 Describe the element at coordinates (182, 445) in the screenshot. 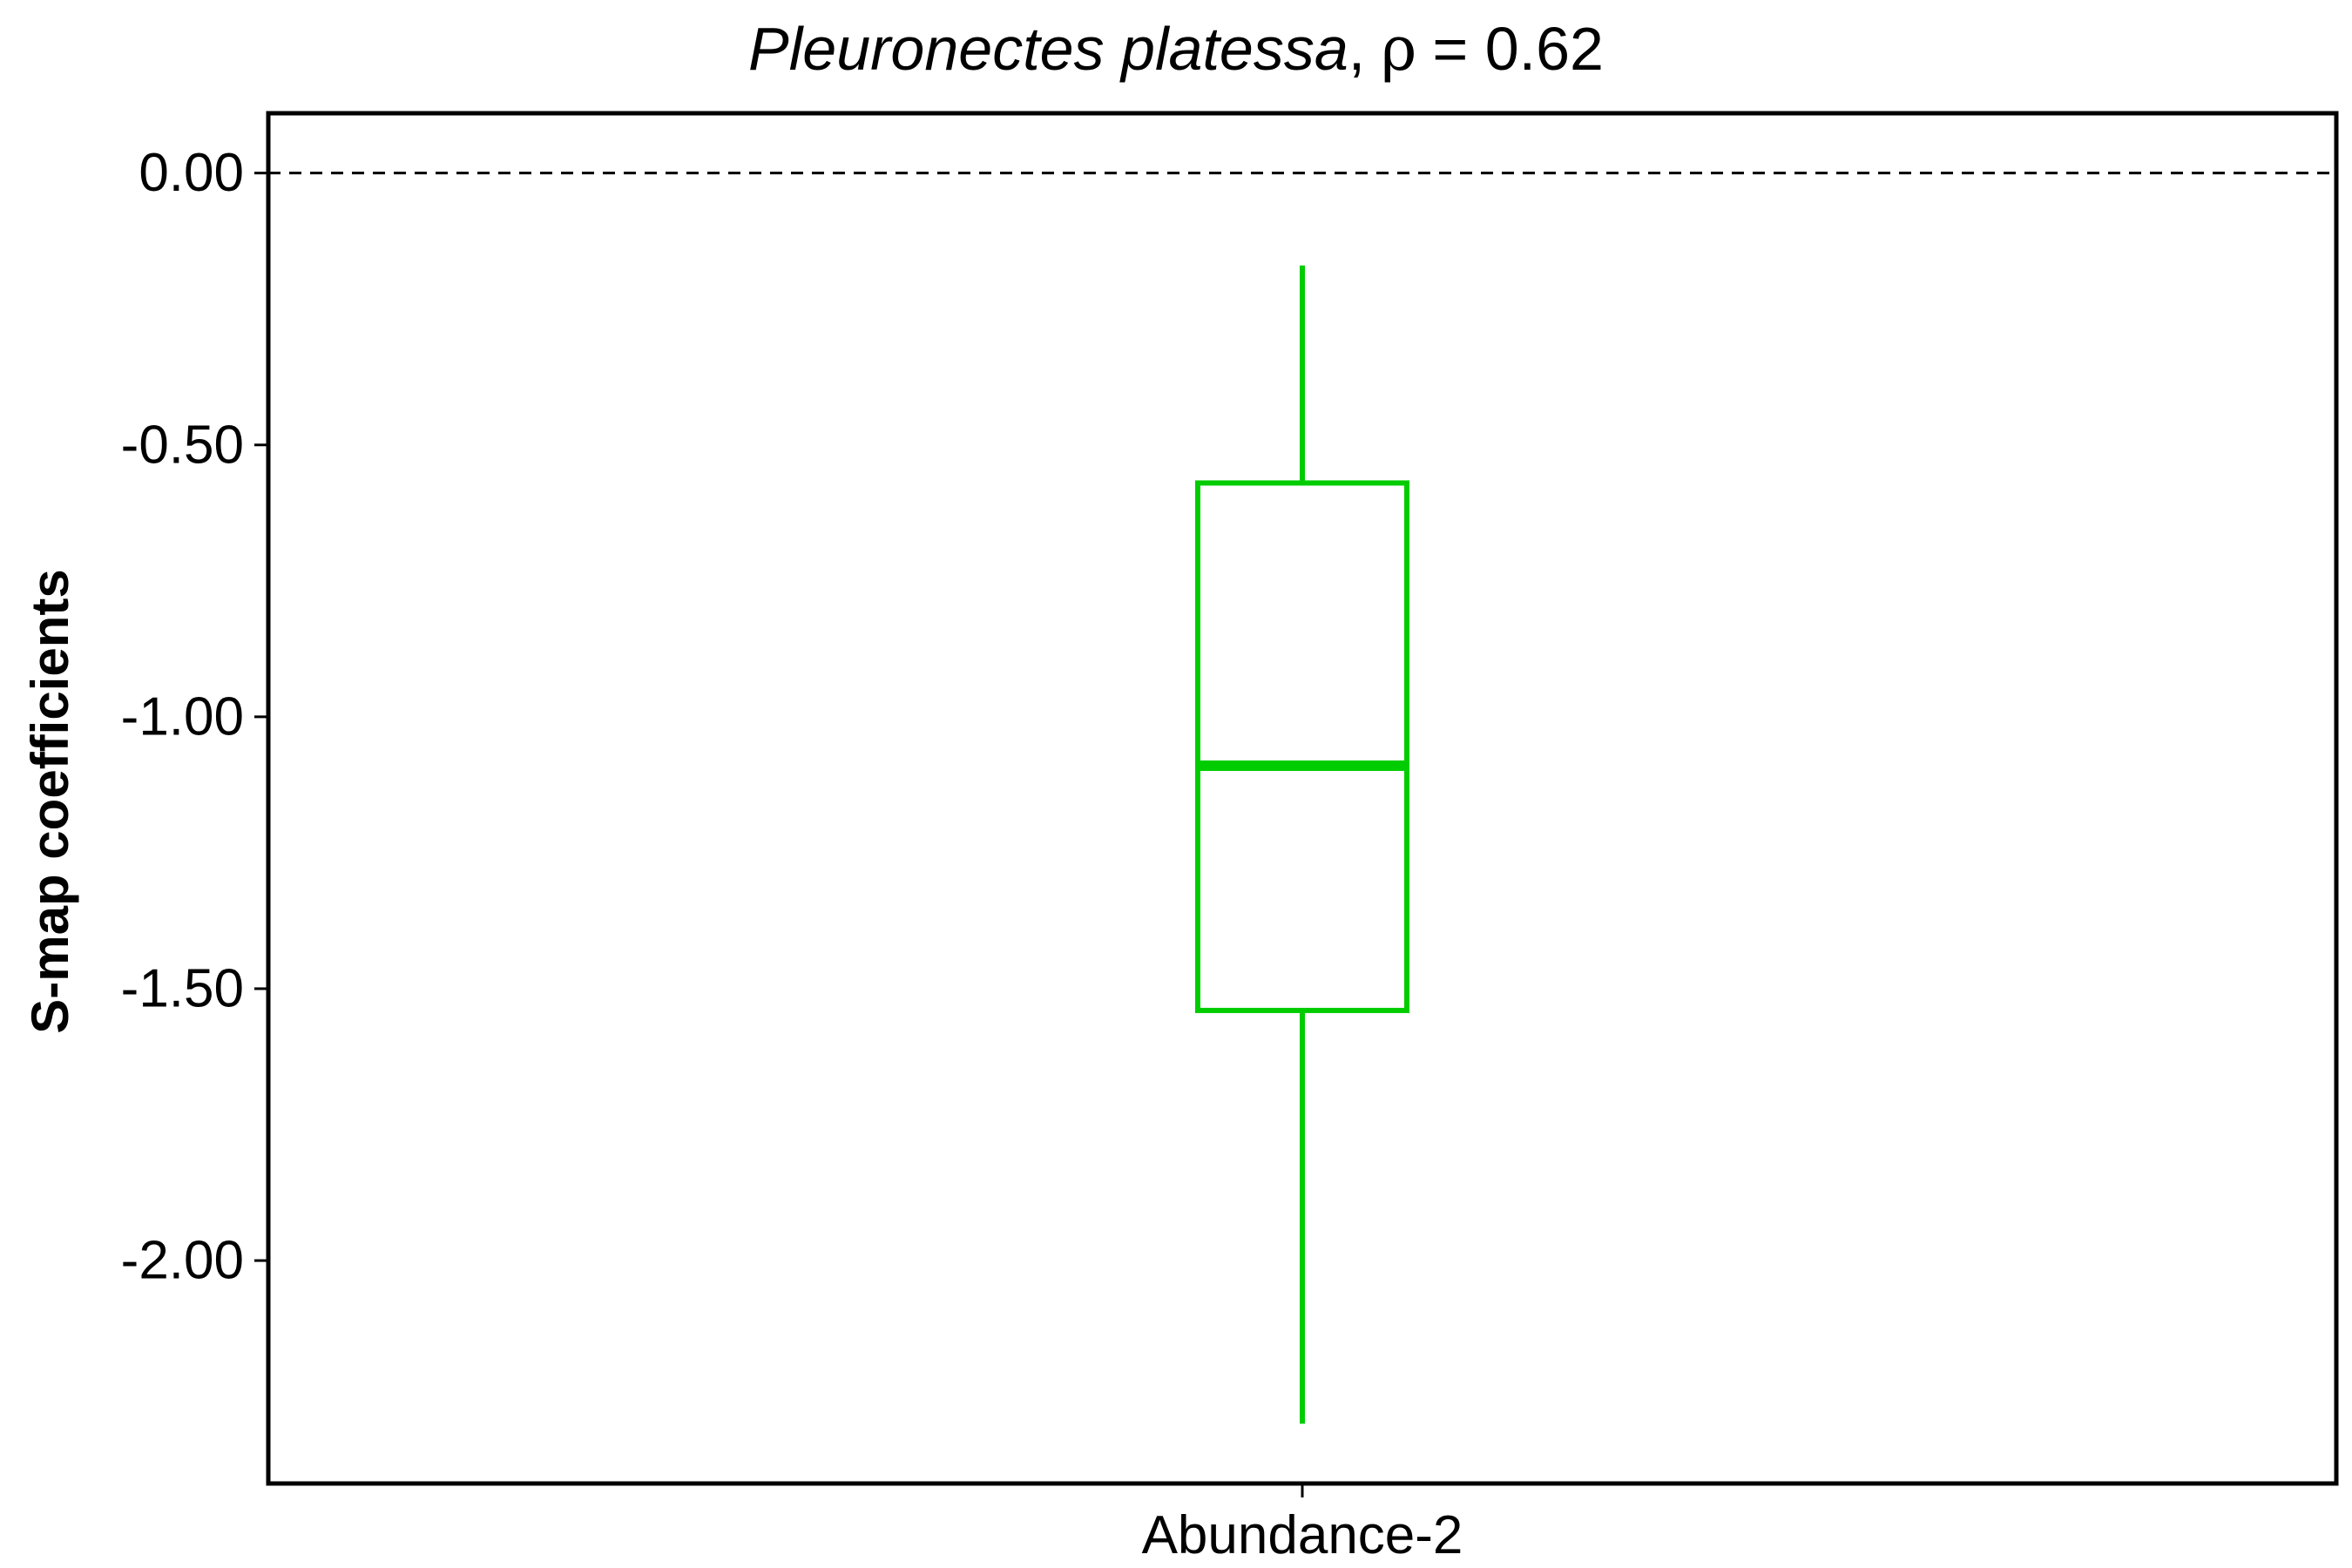

I see `y-tick-label: -0.50` at that location.